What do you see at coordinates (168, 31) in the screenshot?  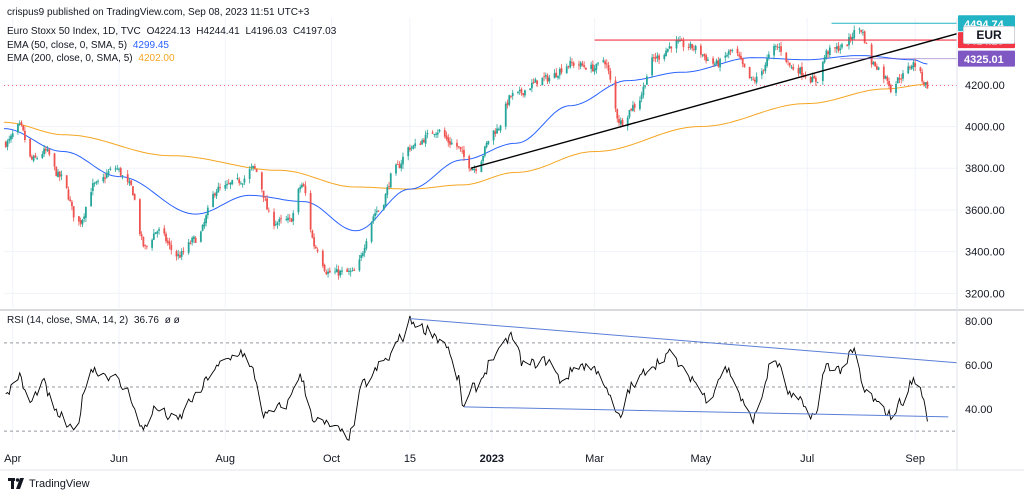 I see `ohlc-open: O4224.13` at bounding box center [168, 31].